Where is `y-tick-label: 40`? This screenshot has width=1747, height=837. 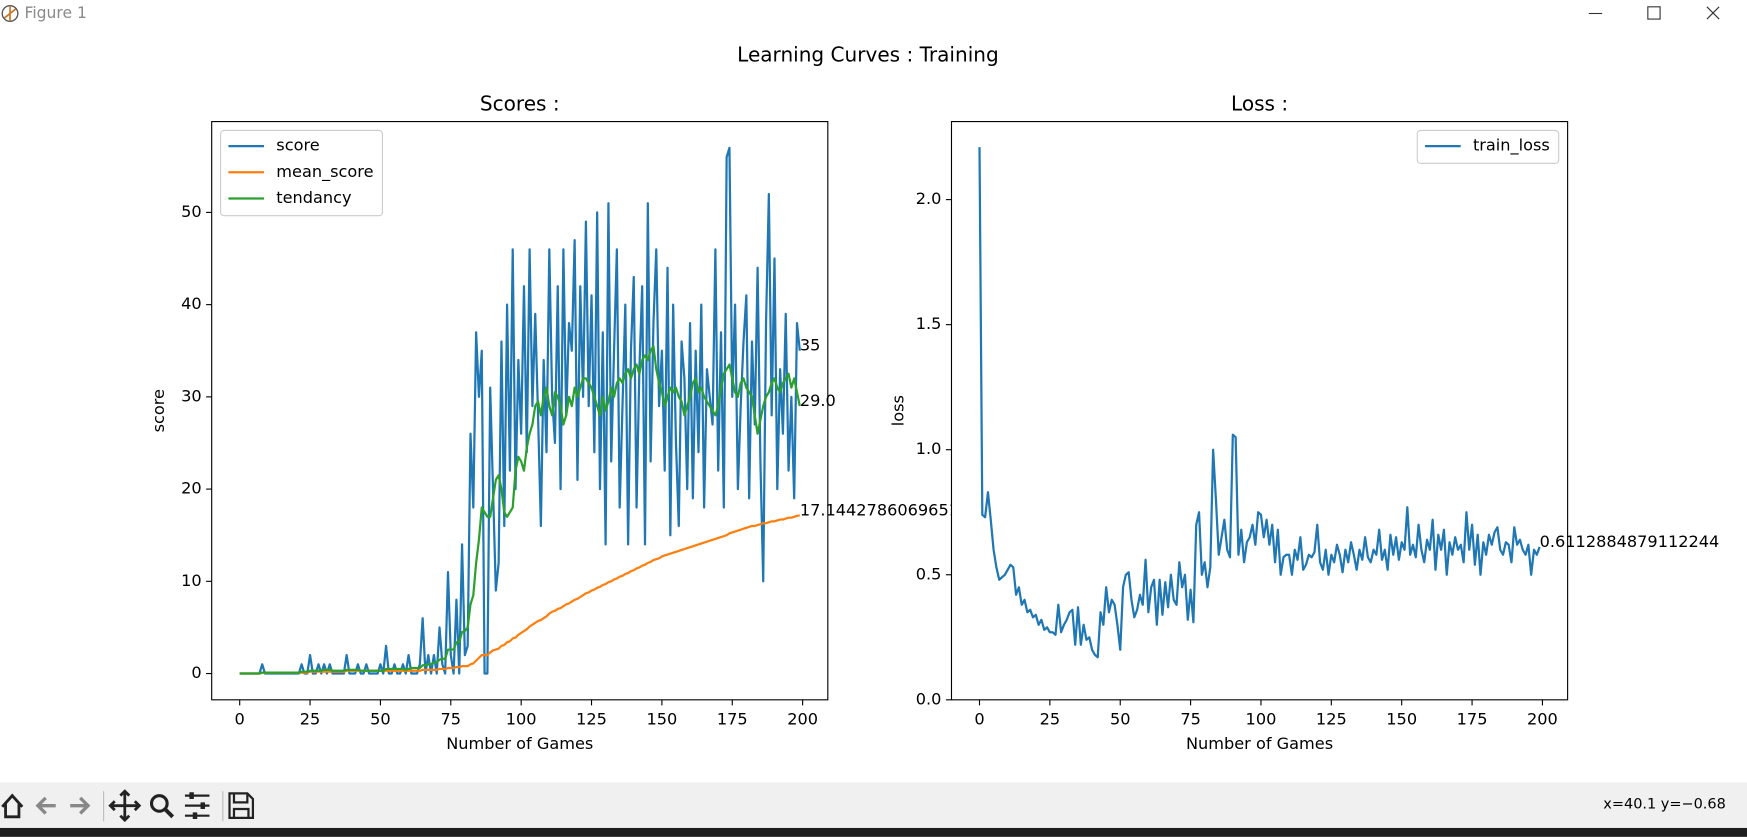
y-tick-label: 40 is located at coordinates (191, 303).